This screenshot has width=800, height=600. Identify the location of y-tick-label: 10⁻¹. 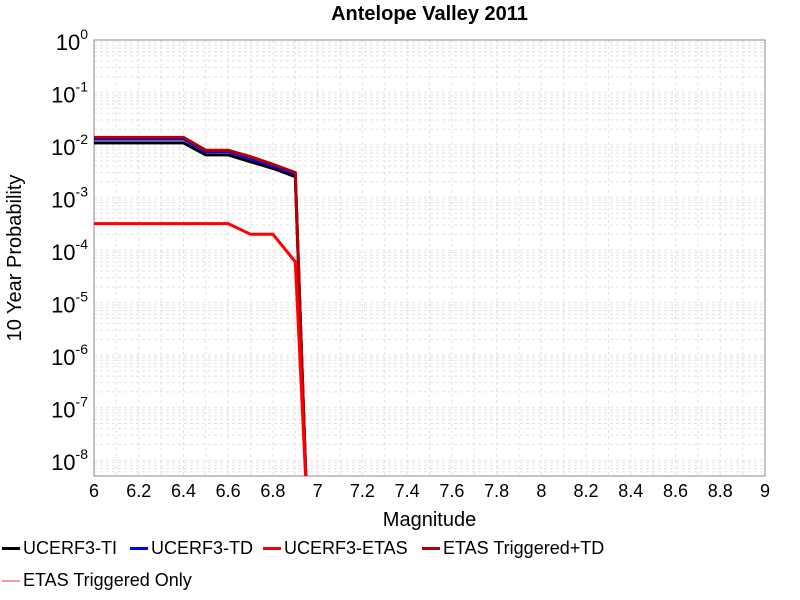
(69, 93).